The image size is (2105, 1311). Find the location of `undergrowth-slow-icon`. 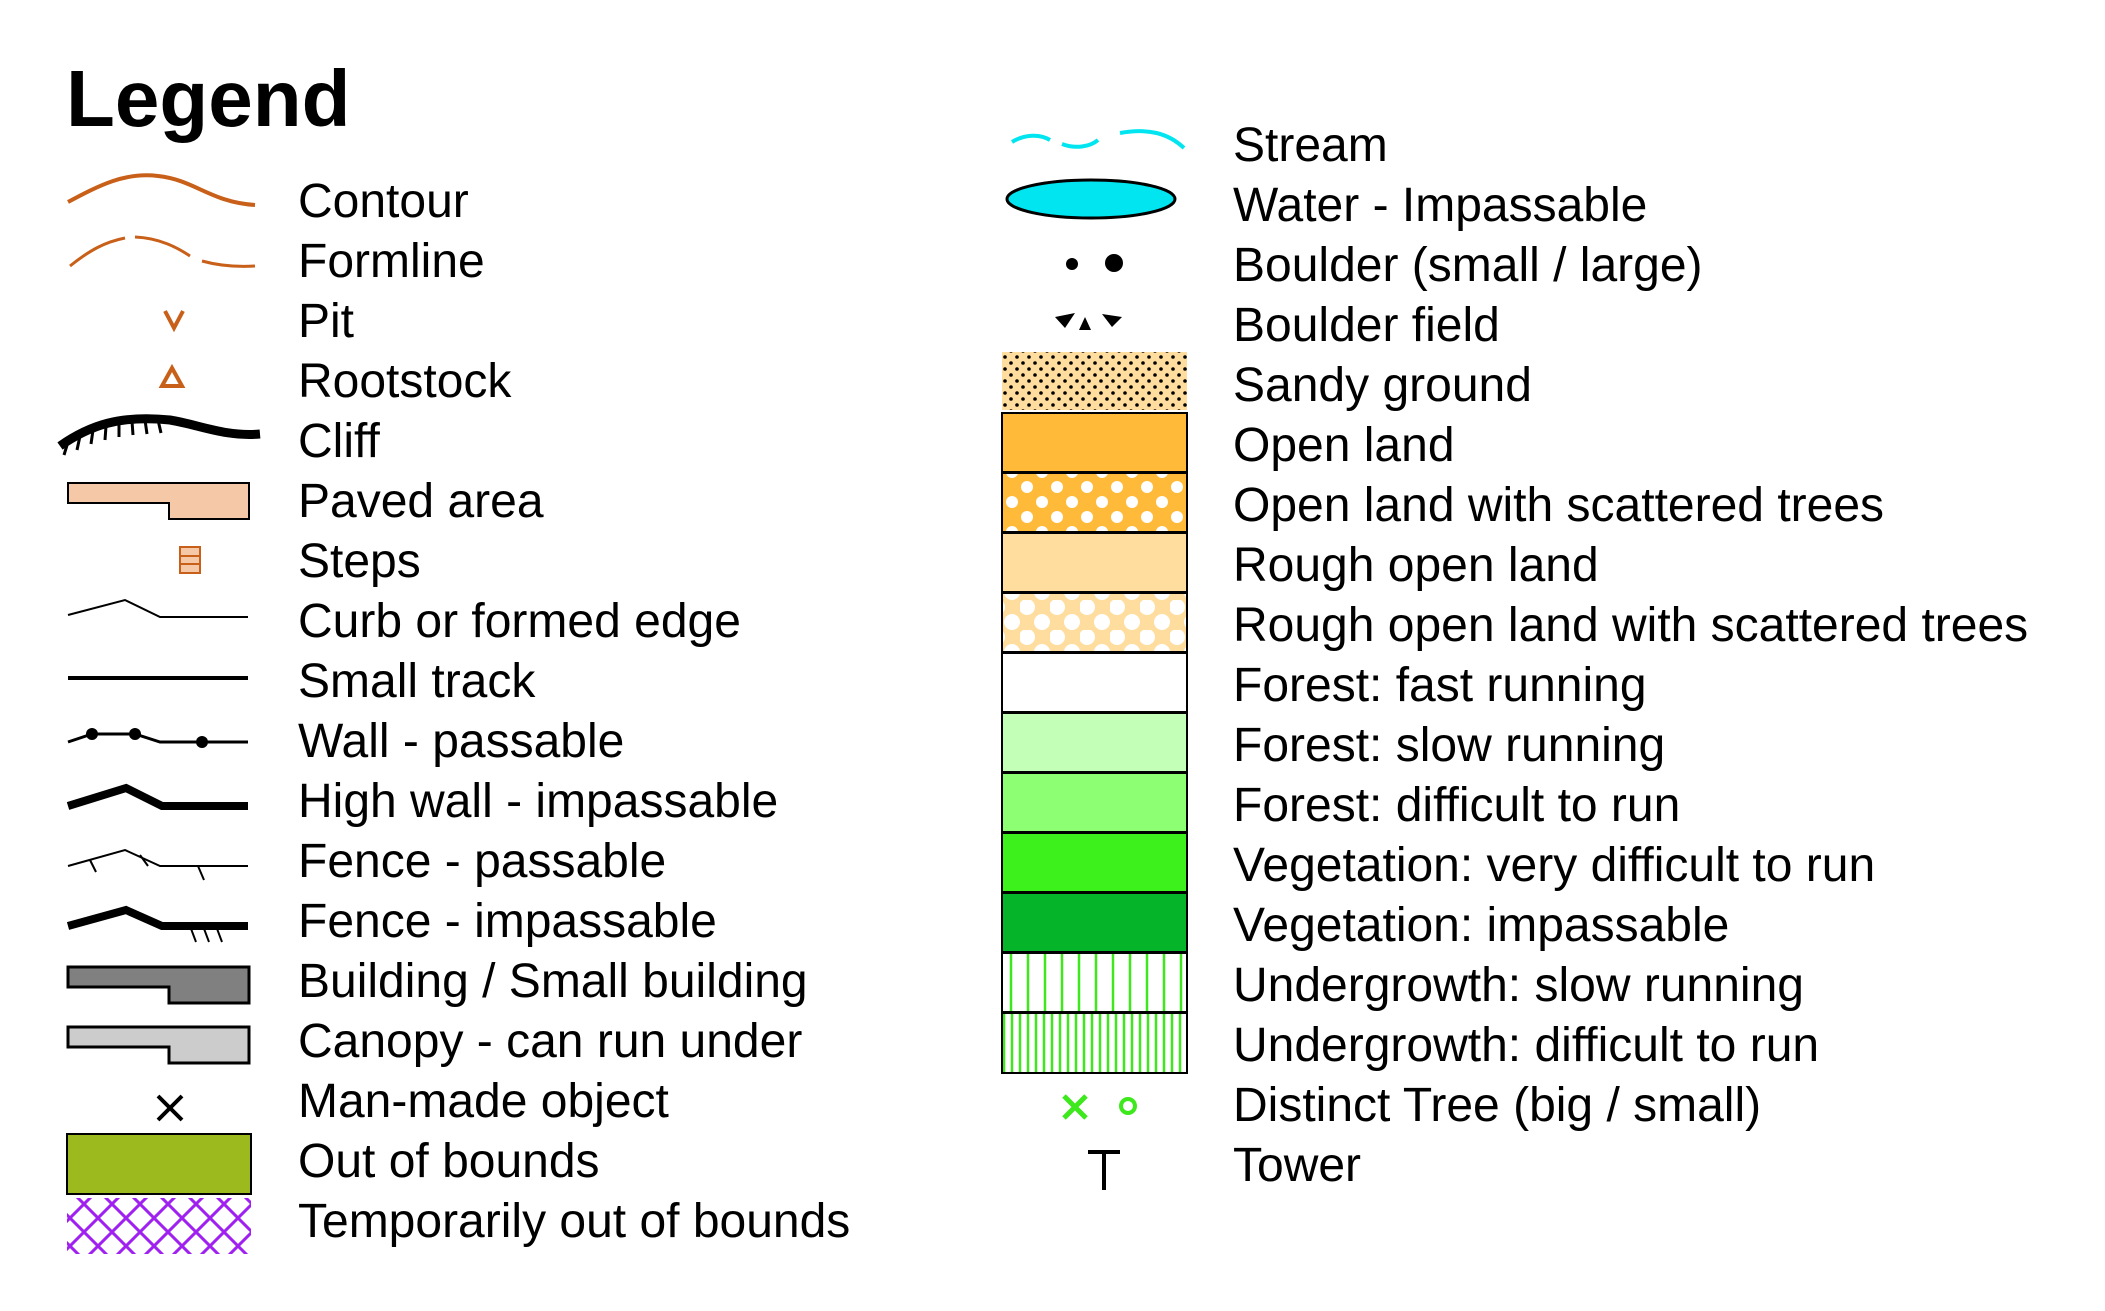

undergrowth-slow-icon is located at coordinates (1094, 982).